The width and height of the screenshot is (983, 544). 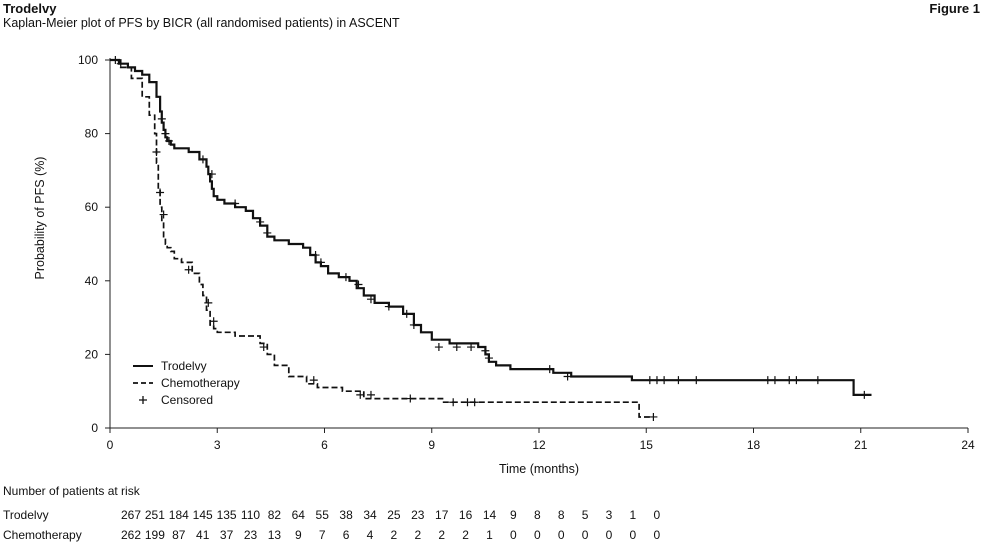 I want to click on legend-label: Chemotherapy, so click(x=200, y=383).